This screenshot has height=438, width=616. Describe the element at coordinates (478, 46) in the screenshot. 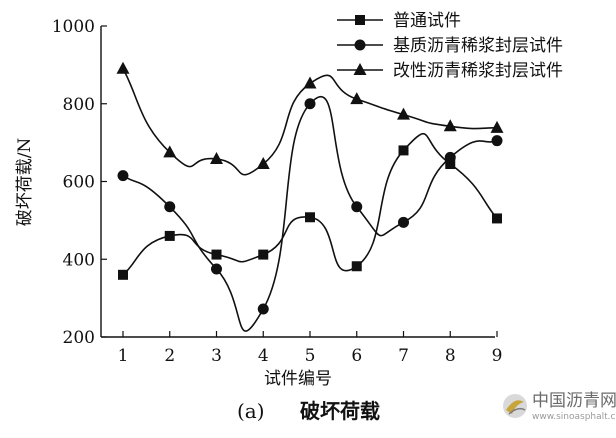

I see `legend-label: 基质沥青稀浆封层试件` at that location.